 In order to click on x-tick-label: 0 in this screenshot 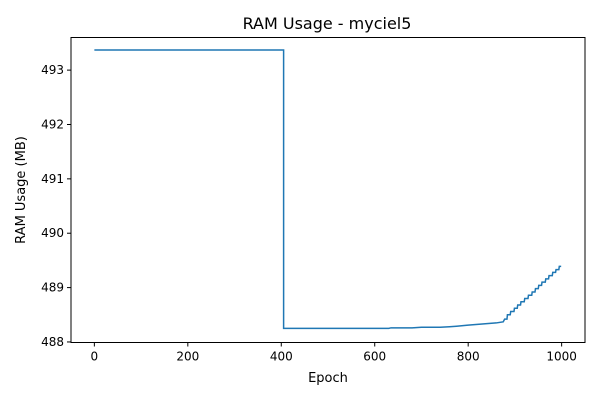, I will do `click(95, 357)`.